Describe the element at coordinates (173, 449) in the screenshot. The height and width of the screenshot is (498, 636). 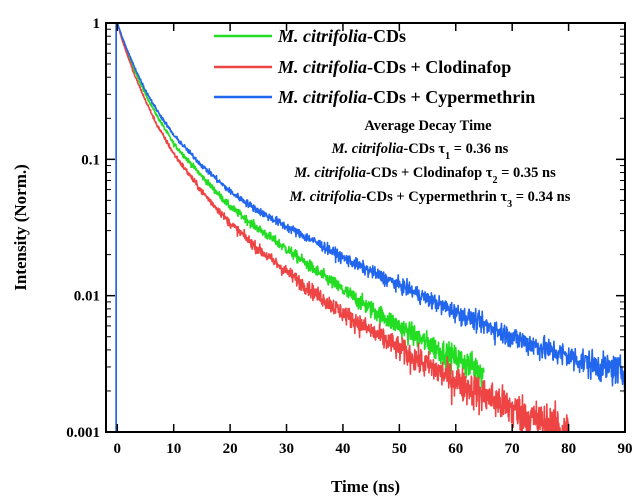
I see `x-tick-label: 10` at that location.